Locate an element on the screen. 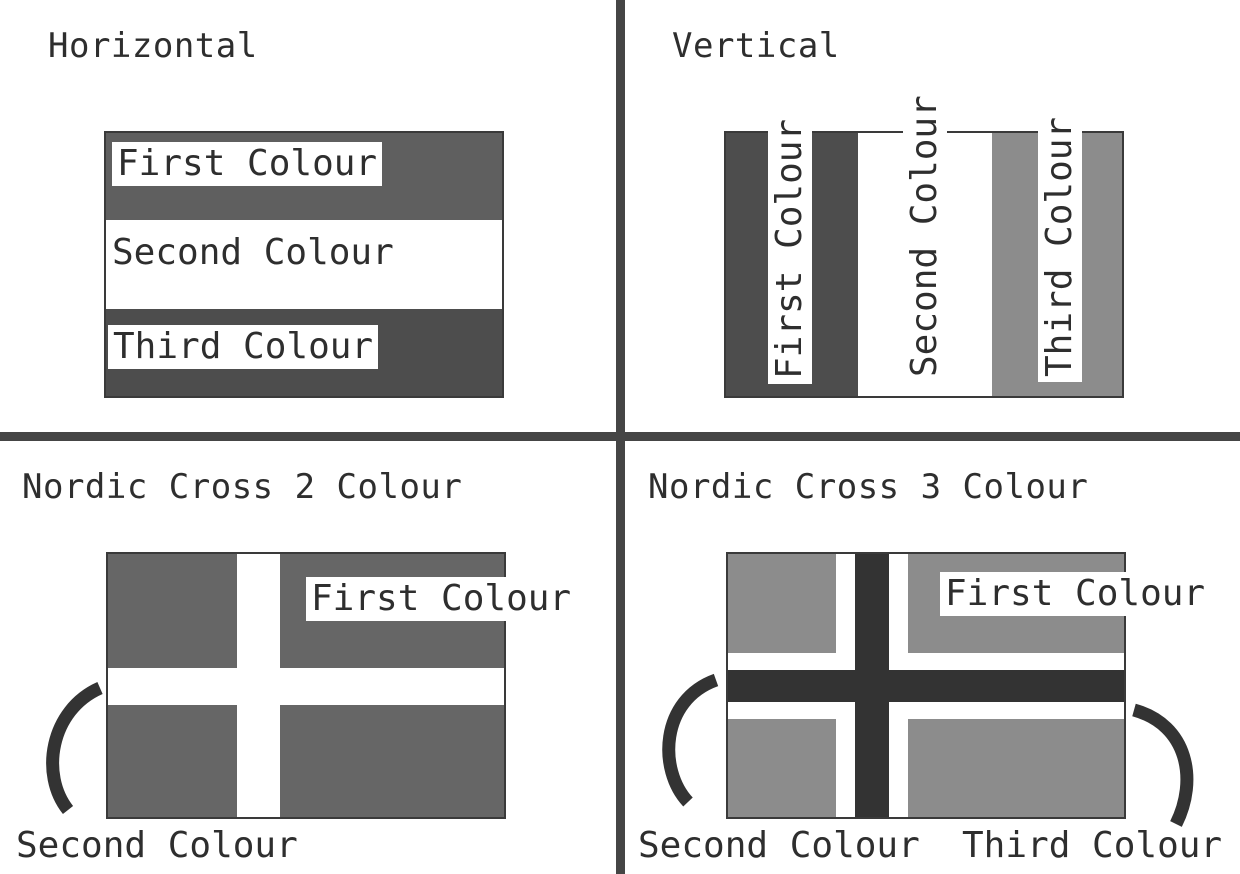 This screenshot has width=1240, height=874. nordic3-third-colour-bracket is located at coordinates (1162, 765).